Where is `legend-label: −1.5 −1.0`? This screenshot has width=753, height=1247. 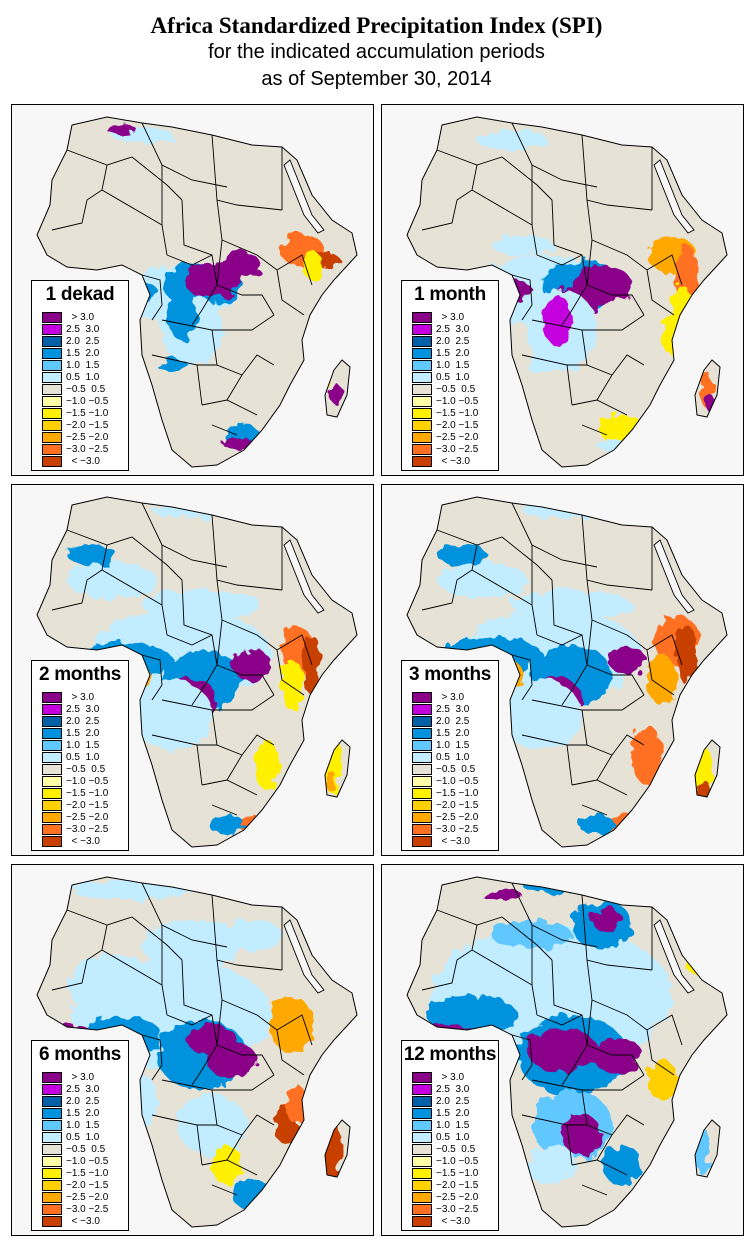 legend-label: −1.5 −1.0 is located at coordinates (457, 1173).